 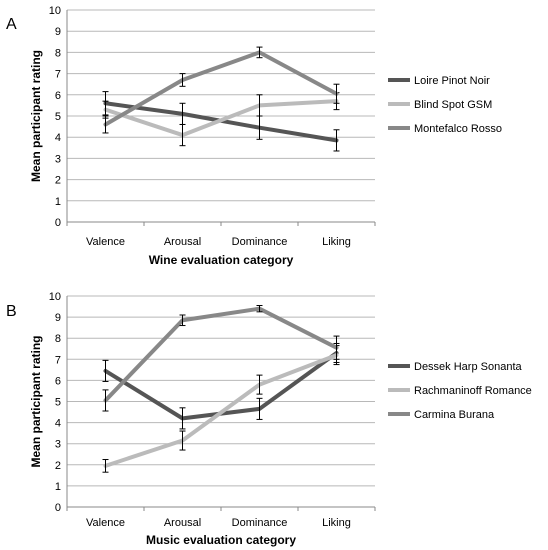 What do you see at coordinates (453, 105) in the screenshot?
I see `legend-label: Blind Spot GSM` at bounding box center [453, 105].